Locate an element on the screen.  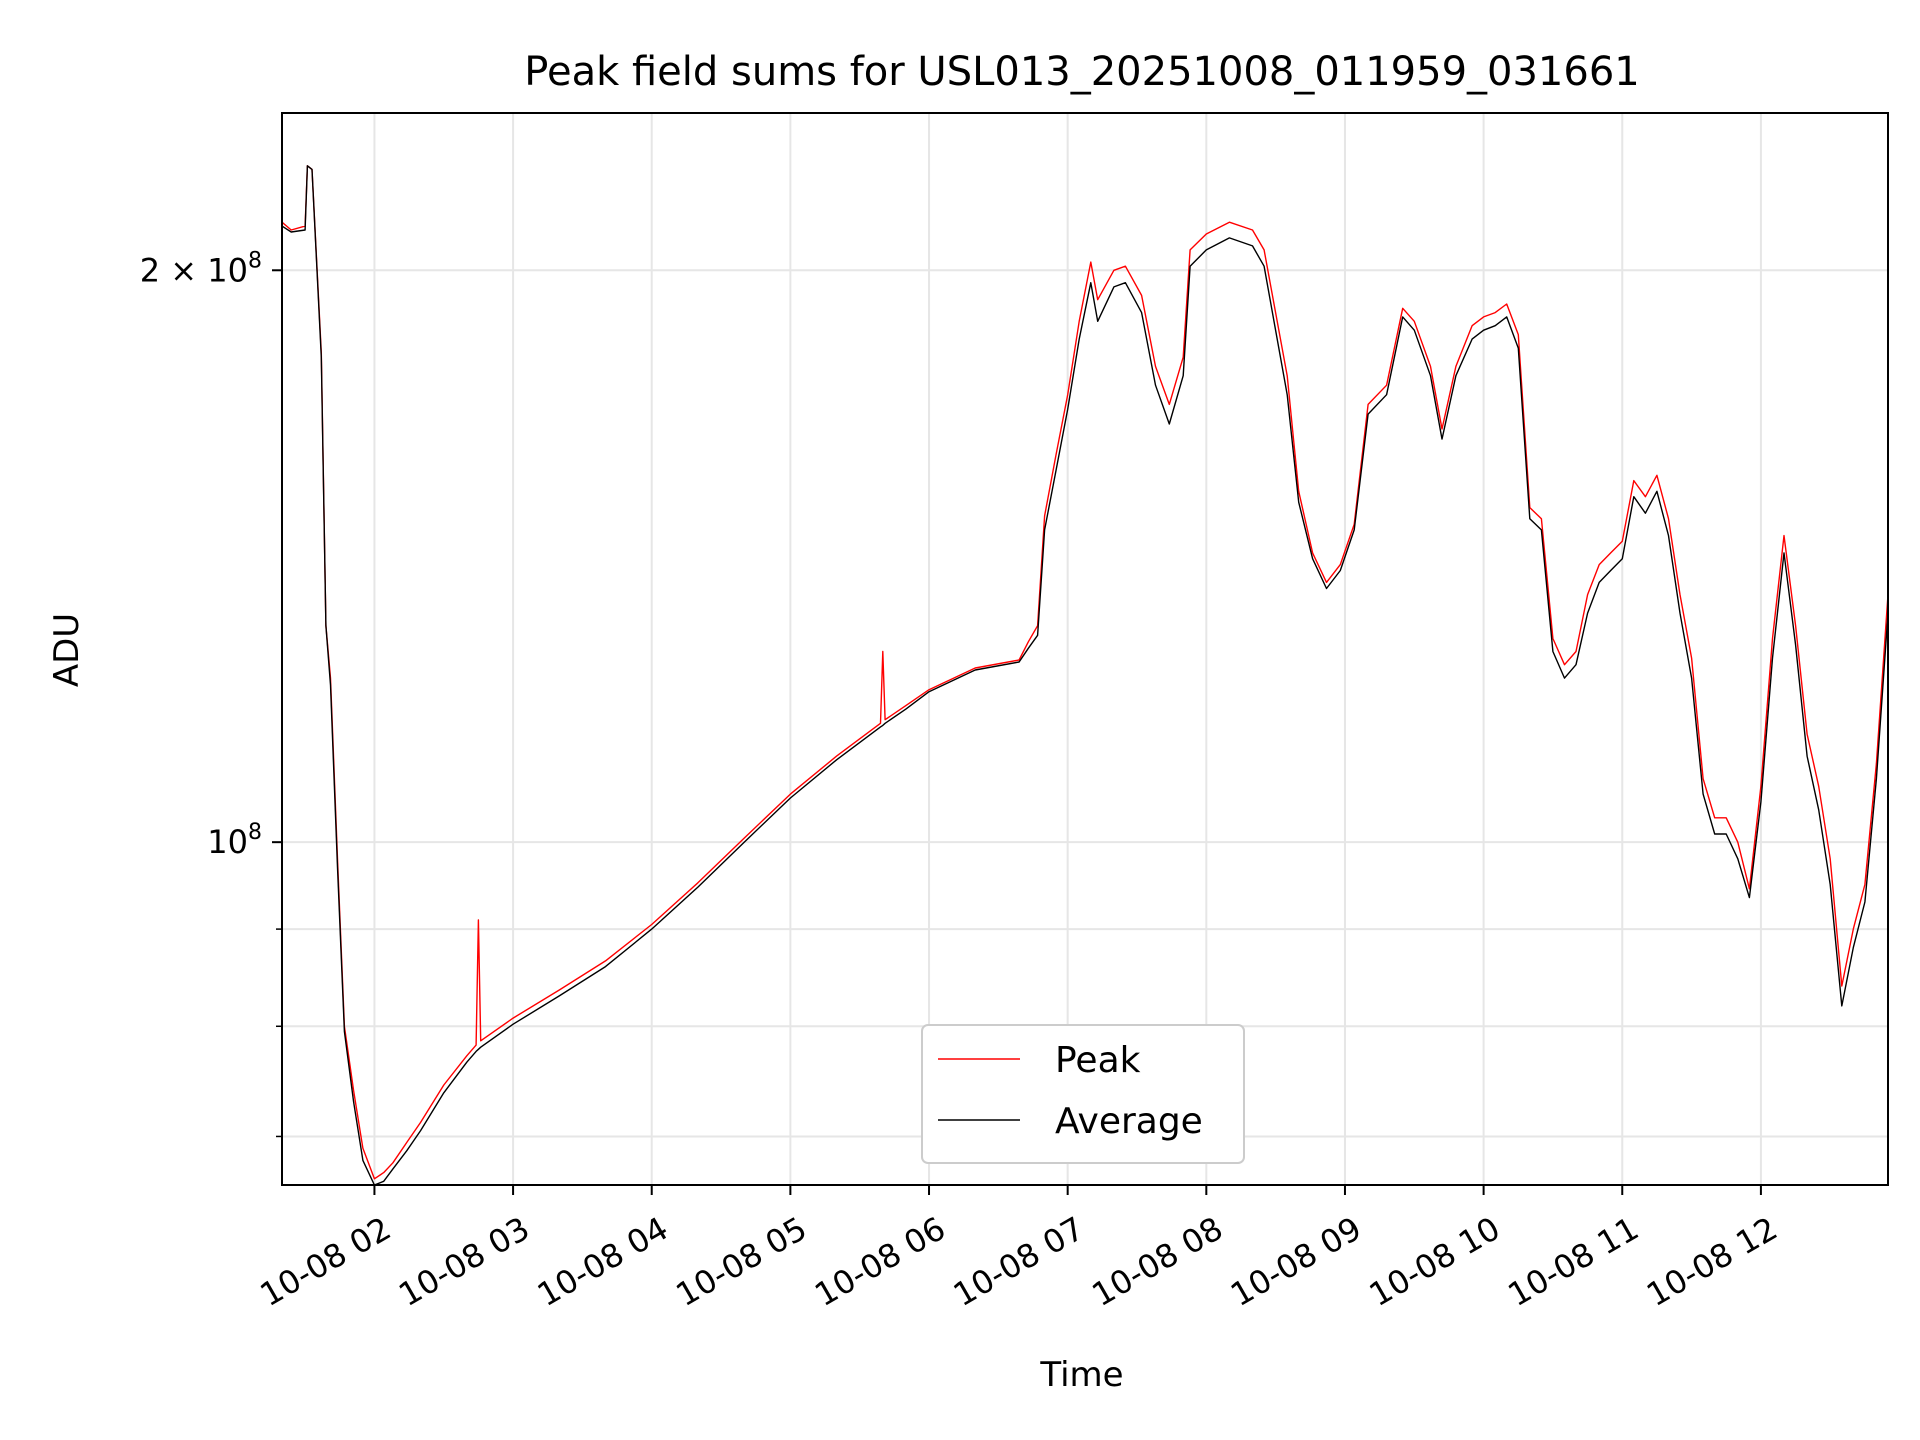
y-axis-label: ADU is located at coordinates (67, 650).